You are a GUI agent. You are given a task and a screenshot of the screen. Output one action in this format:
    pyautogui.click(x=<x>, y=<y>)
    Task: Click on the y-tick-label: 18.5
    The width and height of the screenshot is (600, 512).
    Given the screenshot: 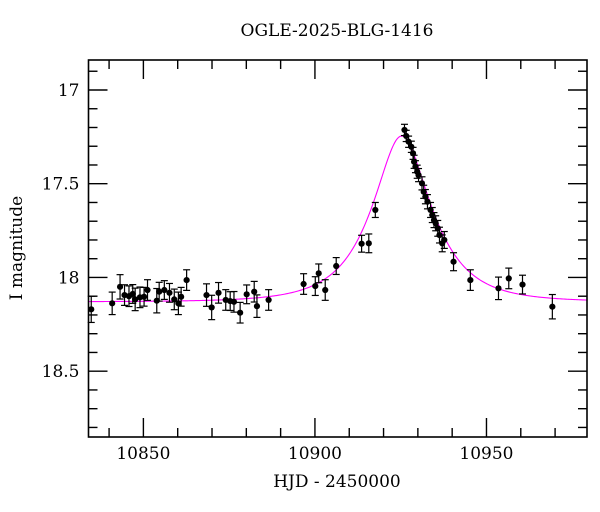 What is the action you would take?
    pyautogui.click(x=61, y=372)
    